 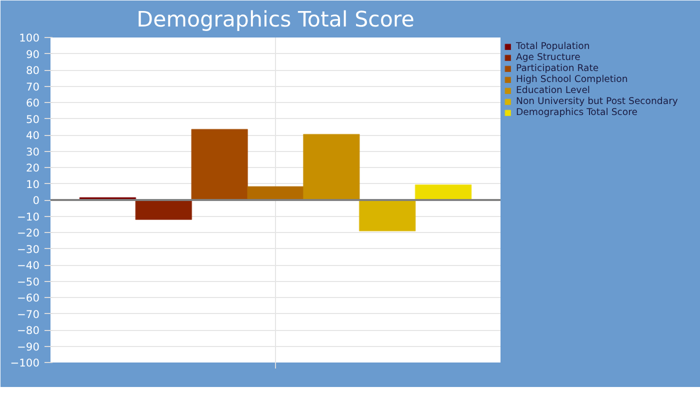 What do you see at coordinates (28, 314) in the screenshot?
I see `y-tick-label: −70` at bounding box center [28, 314].